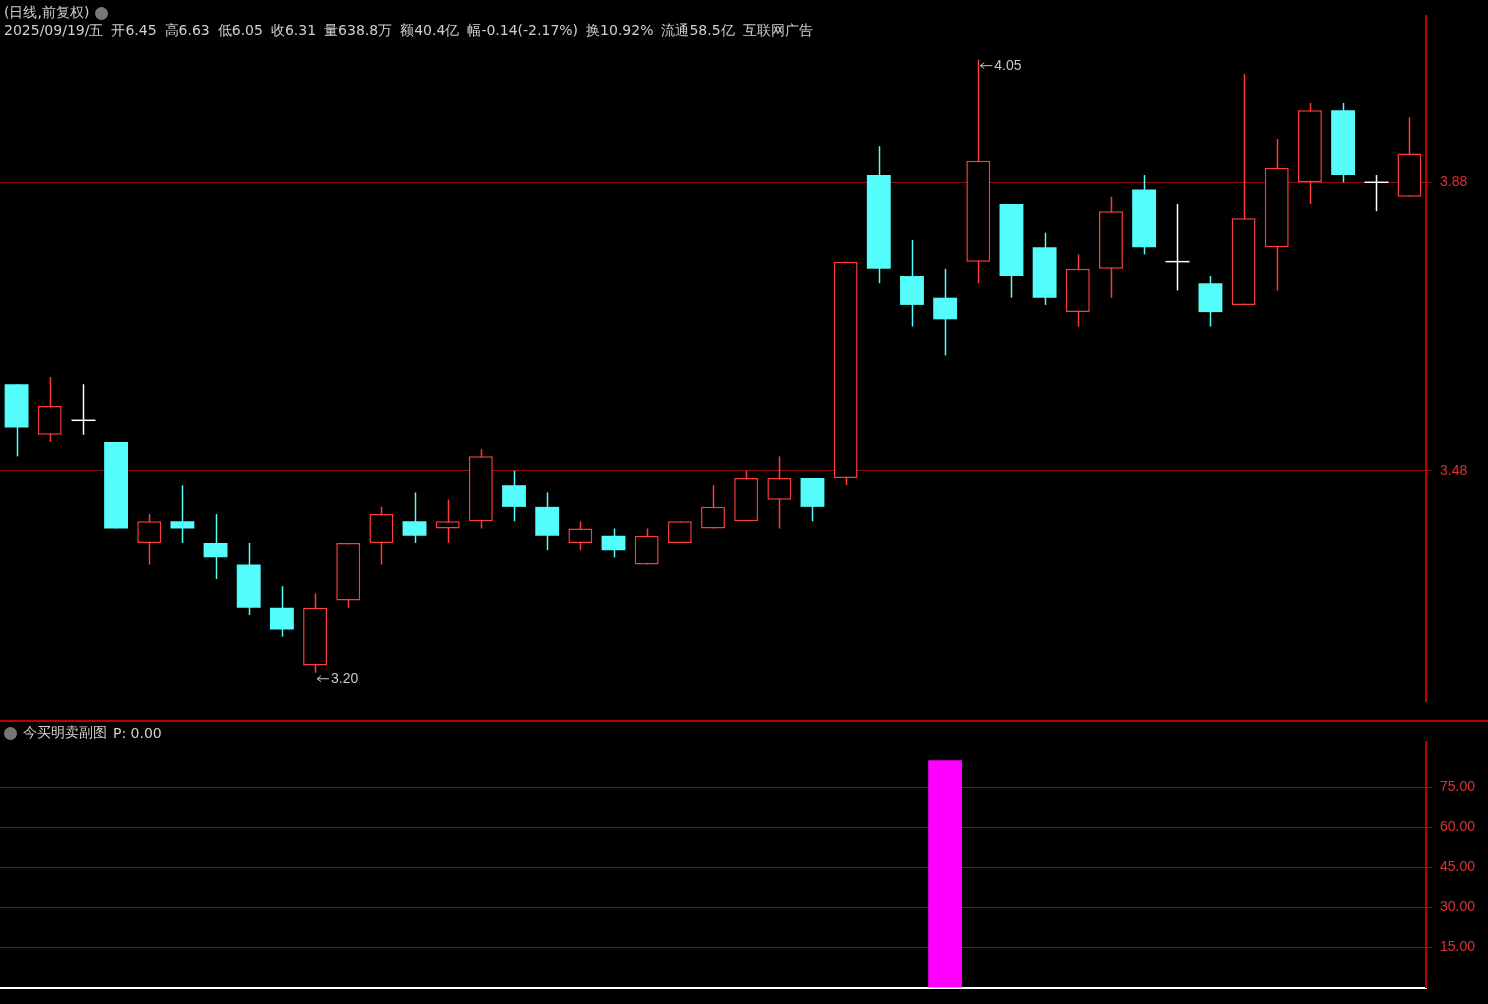 The width and height of the screenshot is (1488, 1004). What do you see at coordinates (1454, 469) in the screenshot?
I see `y-tick-label: 3.48` at bounding box center [1454, 469].